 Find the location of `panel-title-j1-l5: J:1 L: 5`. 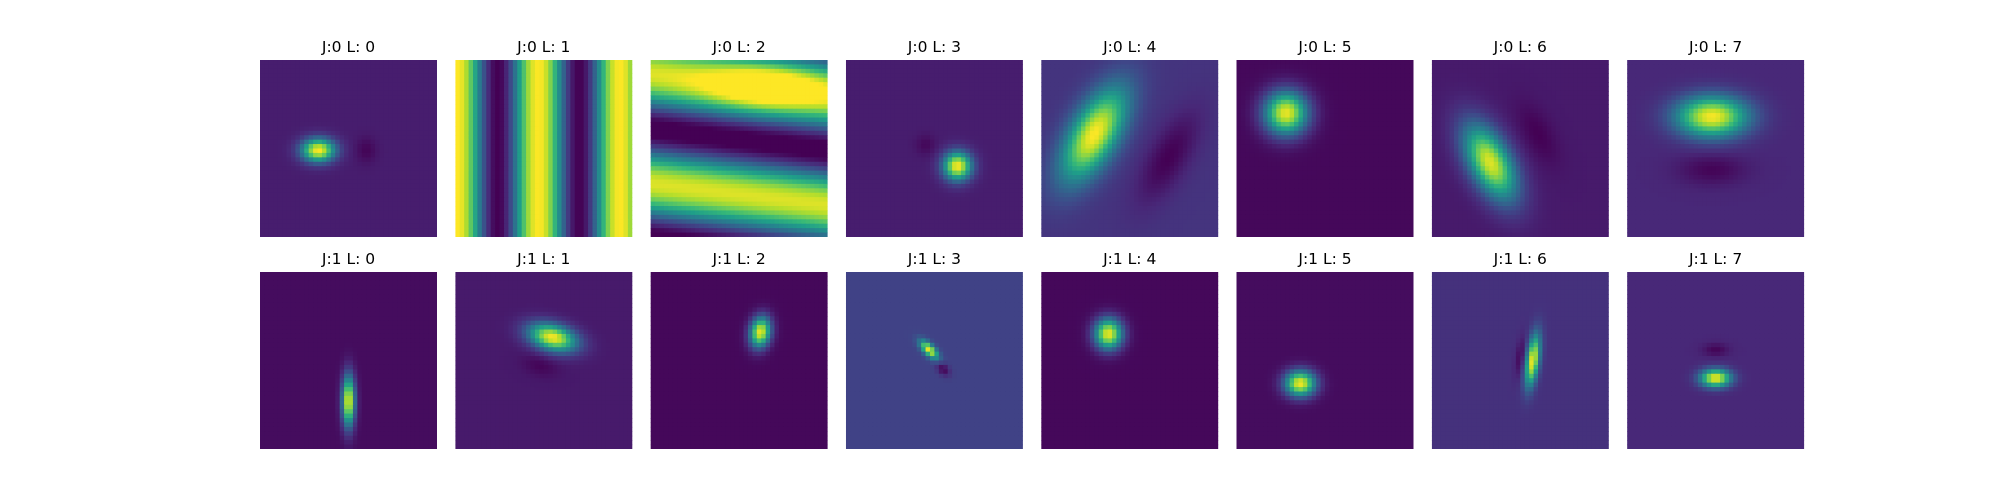

panel-title-j1-l5: J:1 L: 5 is located at coordinates (1324, 259).